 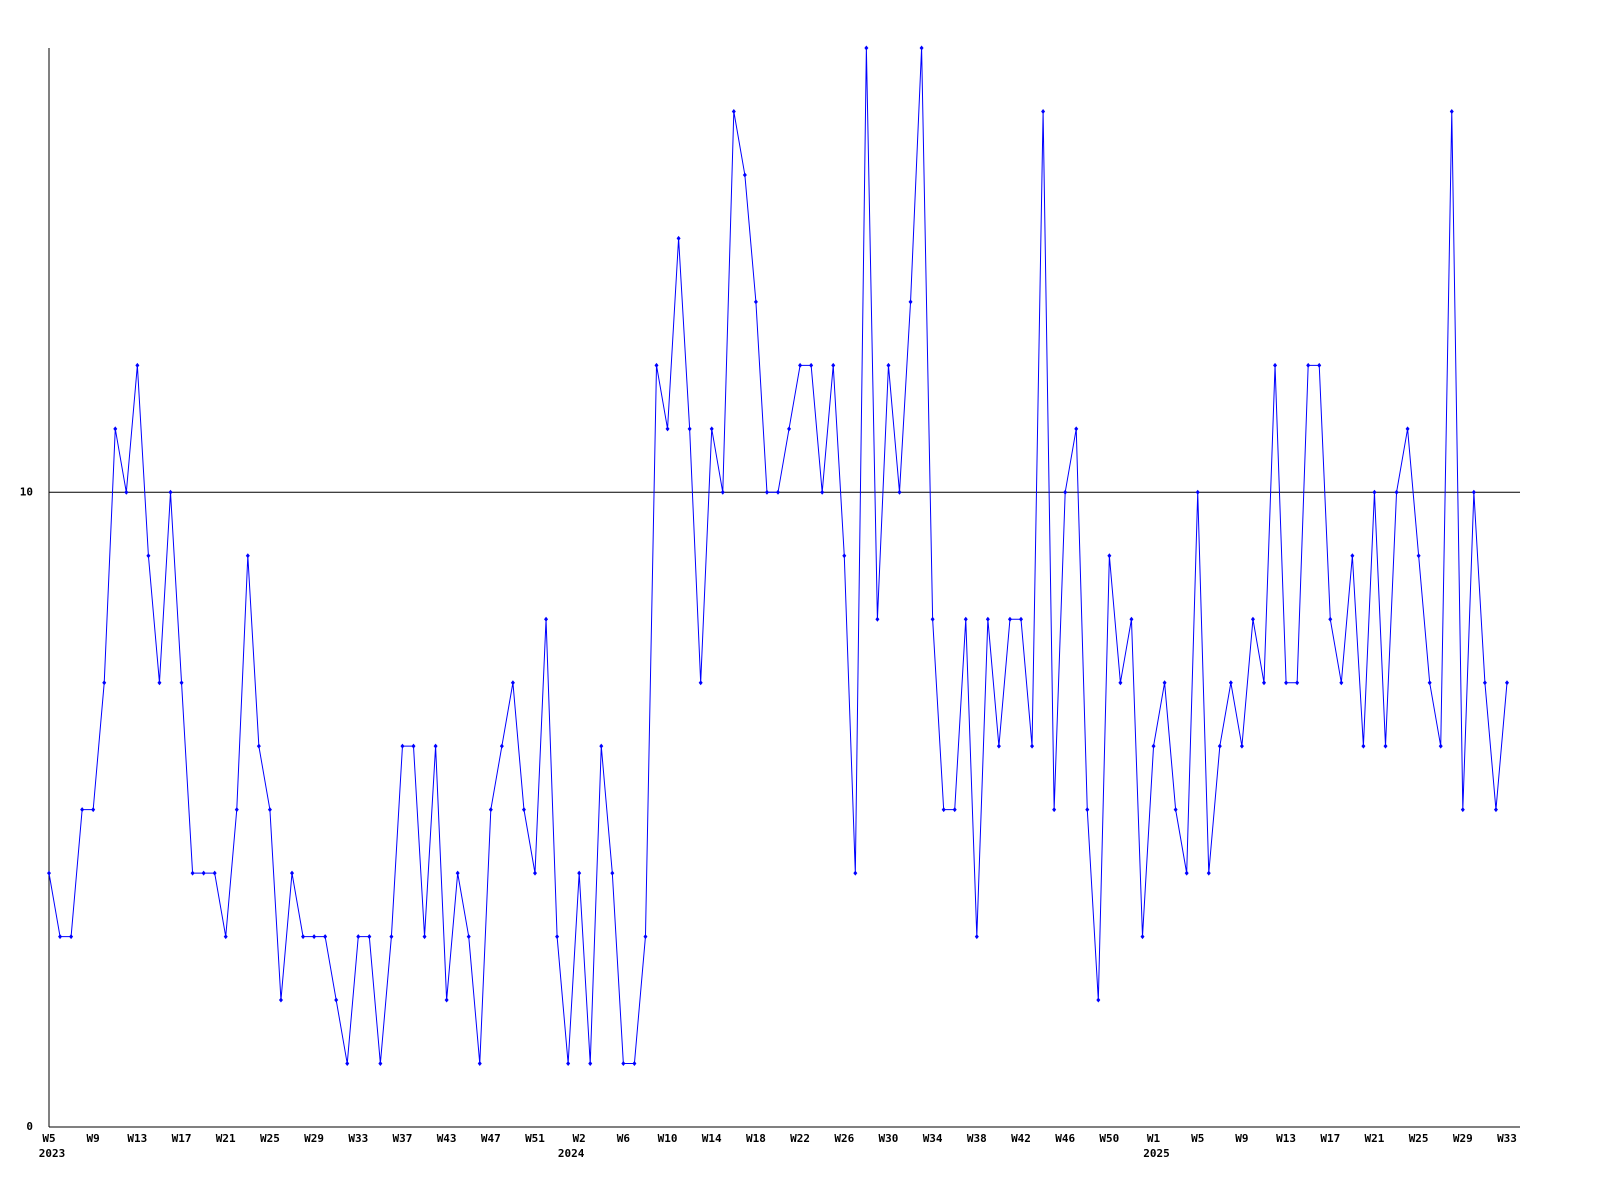 What do you see at coordinates (1156, 1153) in the screenshot?
I see `x-group-label: 2025` at bounding box center [1156, 1153].